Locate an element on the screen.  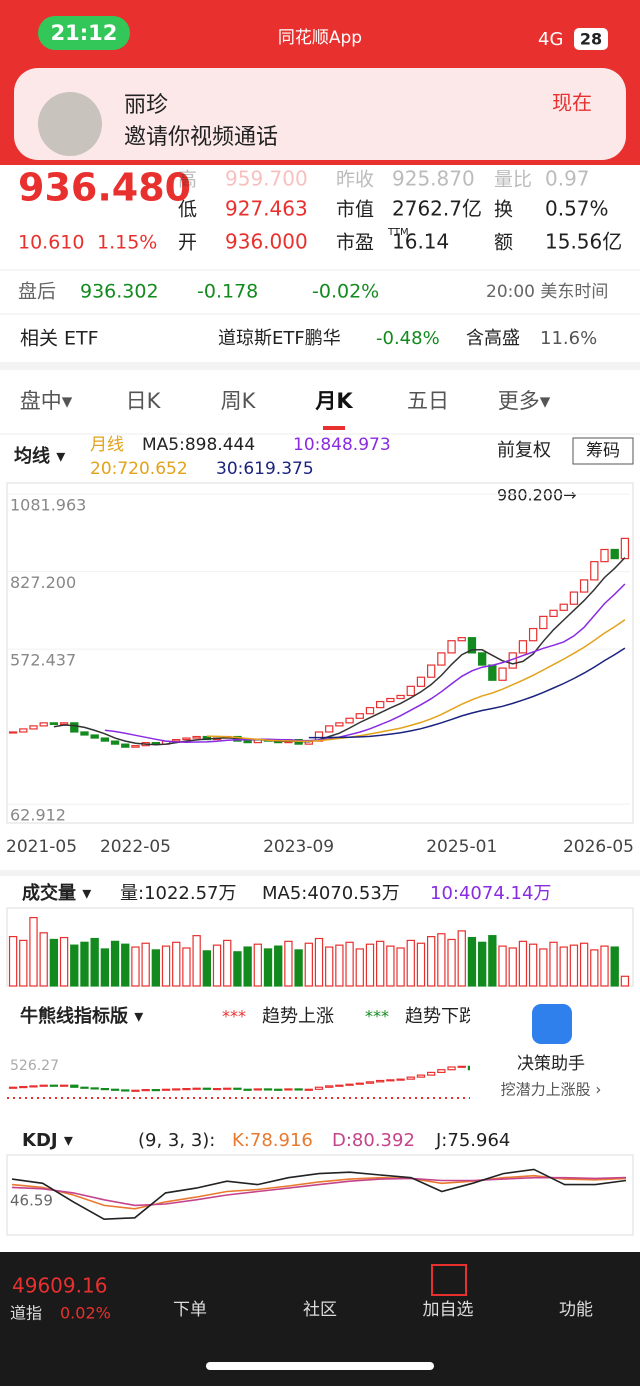
adjust: 前复权 is located at coordinates (524, 450).